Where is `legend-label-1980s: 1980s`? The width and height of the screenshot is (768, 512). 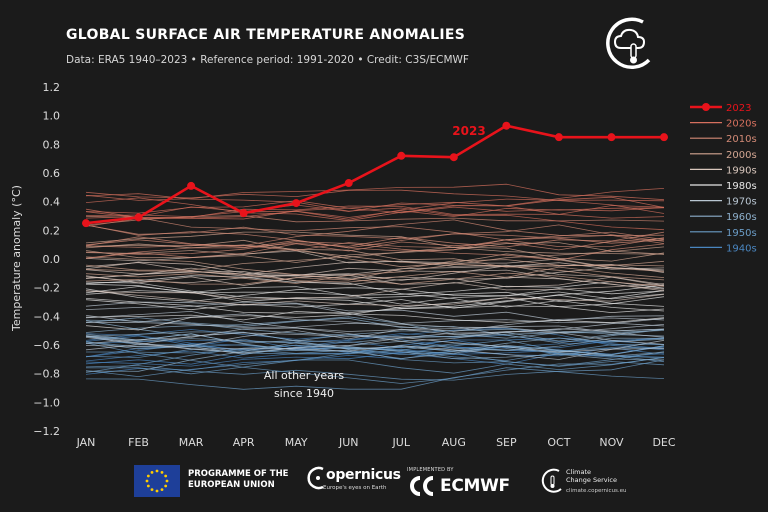
legend-label-1980s: 1980s is located at coordinates (741, 186).